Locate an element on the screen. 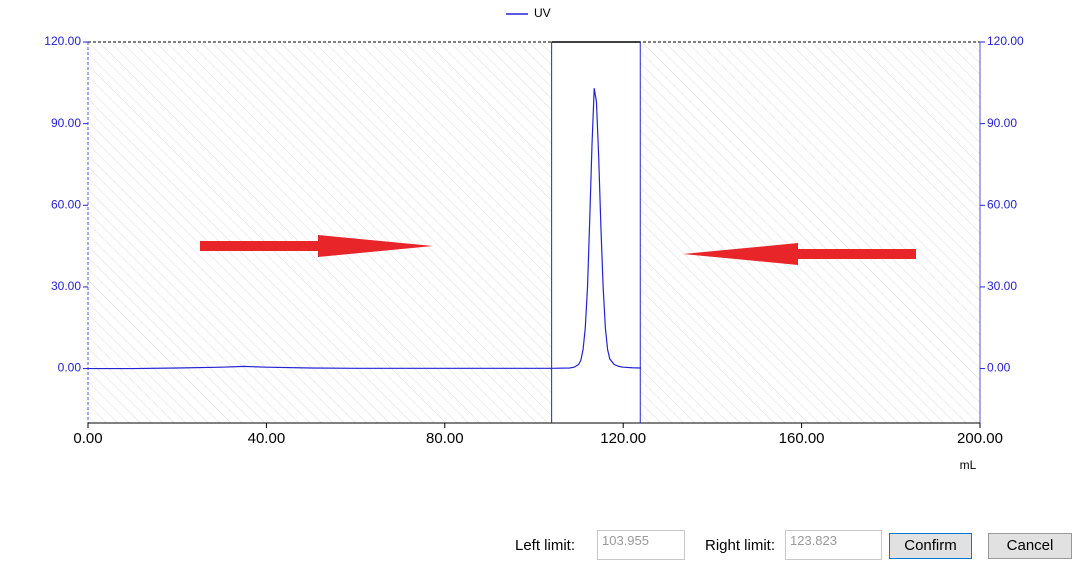  cancel-button: Cancel is located at coordinates (1030, 546).